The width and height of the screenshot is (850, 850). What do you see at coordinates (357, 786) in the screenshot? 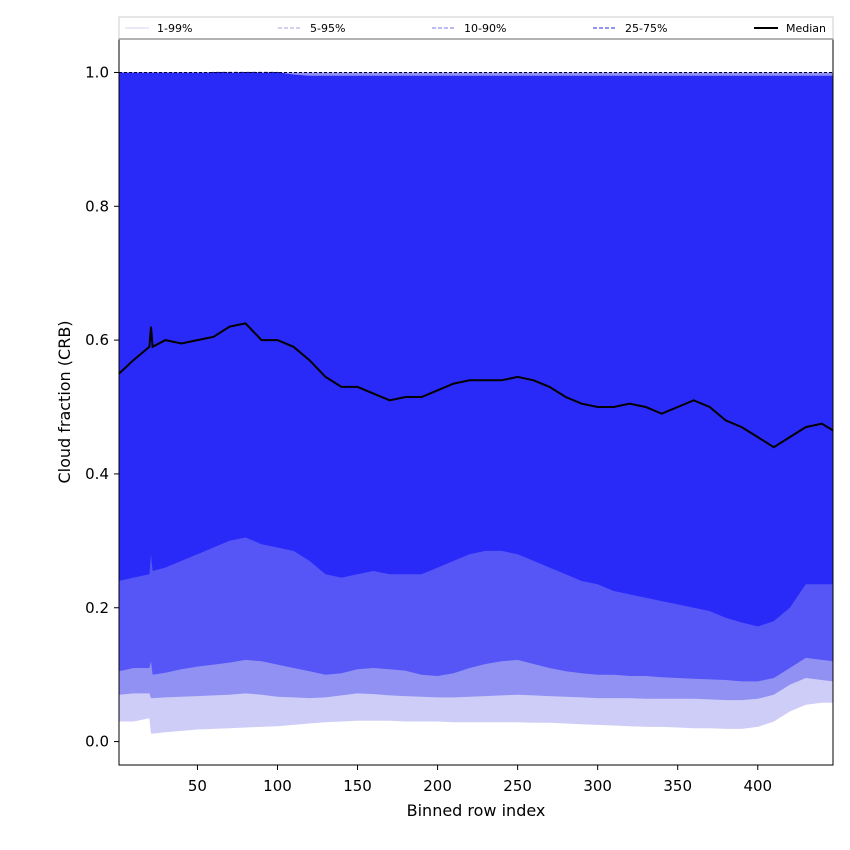
I see `x-tick-label: 150` at bounding box center [357, 786].